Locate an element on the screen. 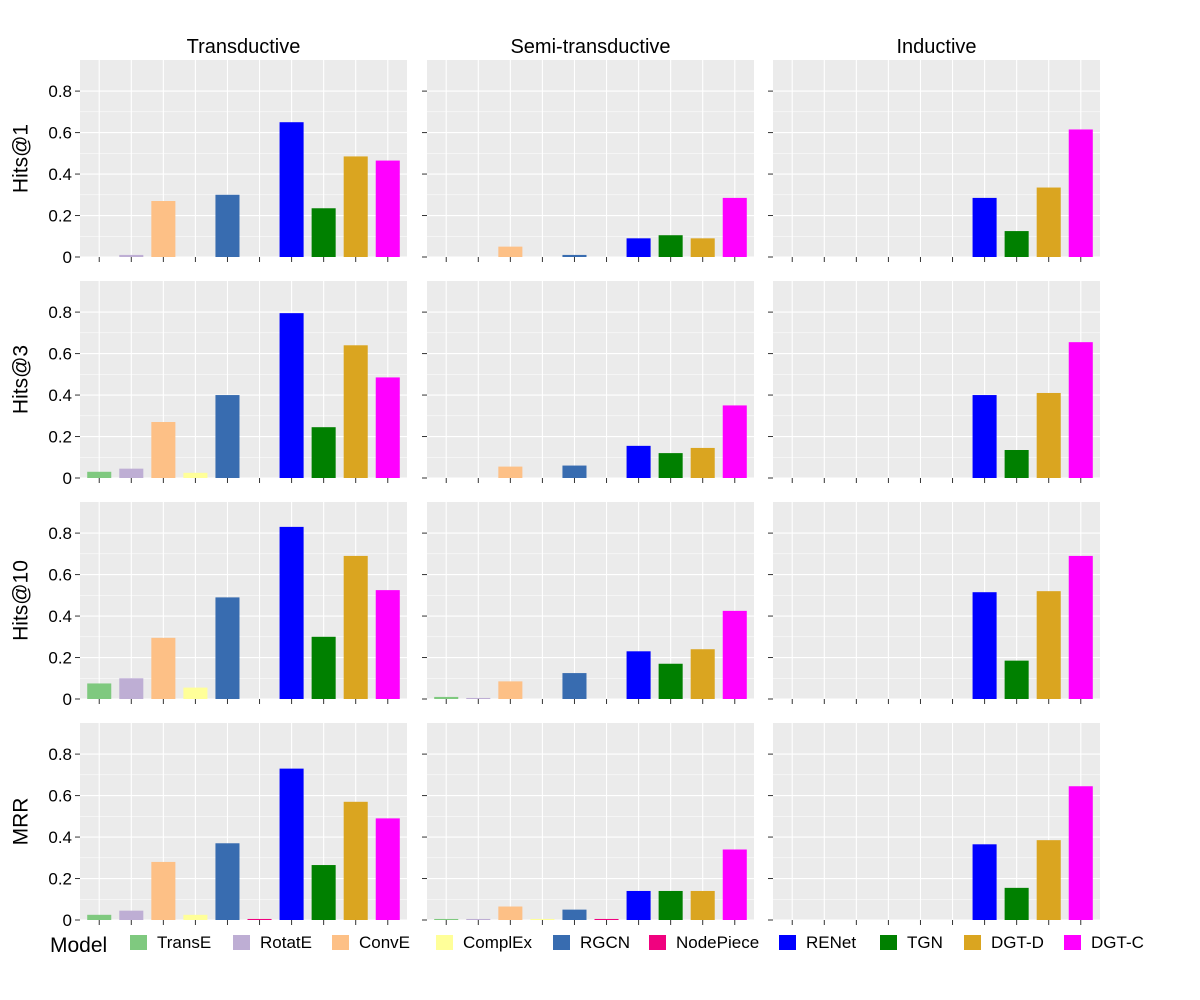  legend-item-dgt-d: DGT-D is located at coordinates (1004, 942).